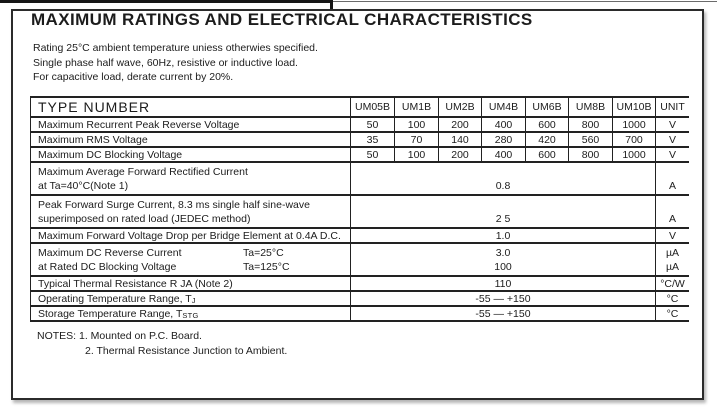 The image size is (717, 409). What do you see at coordinates (193, 300) in the screenshot?
I see `subscript: J` at bounding box center [193, 300].